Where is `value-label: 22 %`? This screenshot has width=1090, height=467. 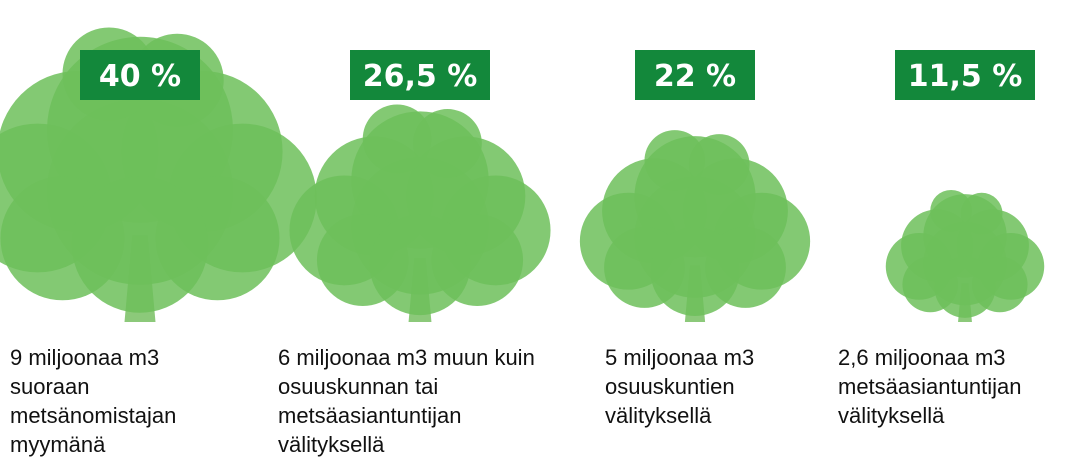
value-label: 22 % is located at coordinates (695, 76).